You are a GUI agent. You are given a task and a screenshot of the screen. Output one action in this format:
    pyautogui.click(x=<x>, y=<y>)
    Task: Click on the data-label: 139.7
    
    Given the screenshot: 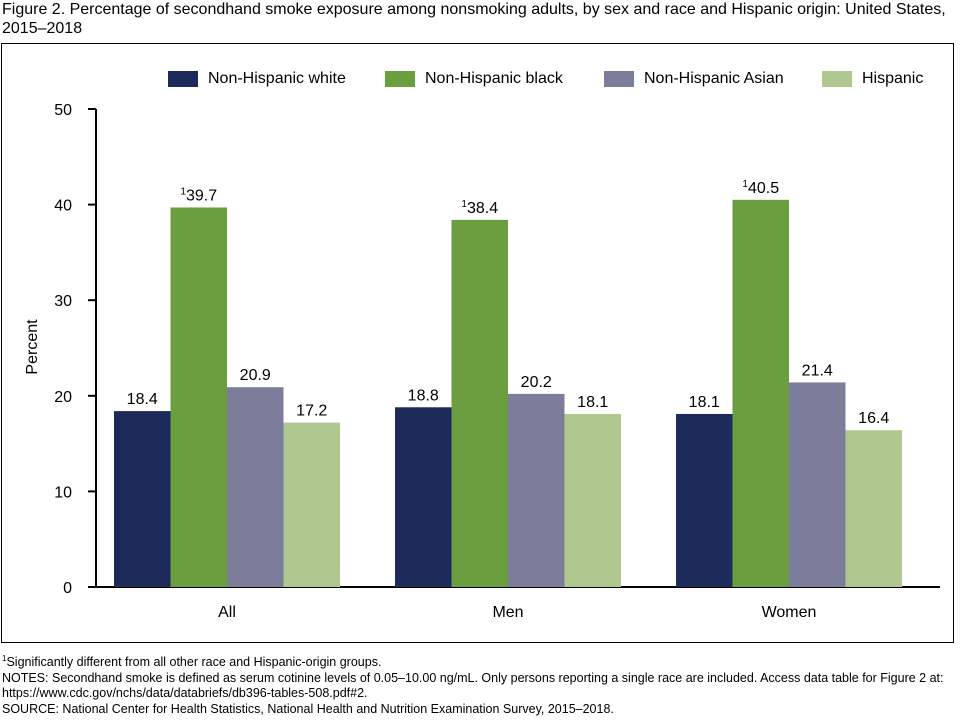 What is the action you would take?
    pyautogui.click(x=198, y=195)
    